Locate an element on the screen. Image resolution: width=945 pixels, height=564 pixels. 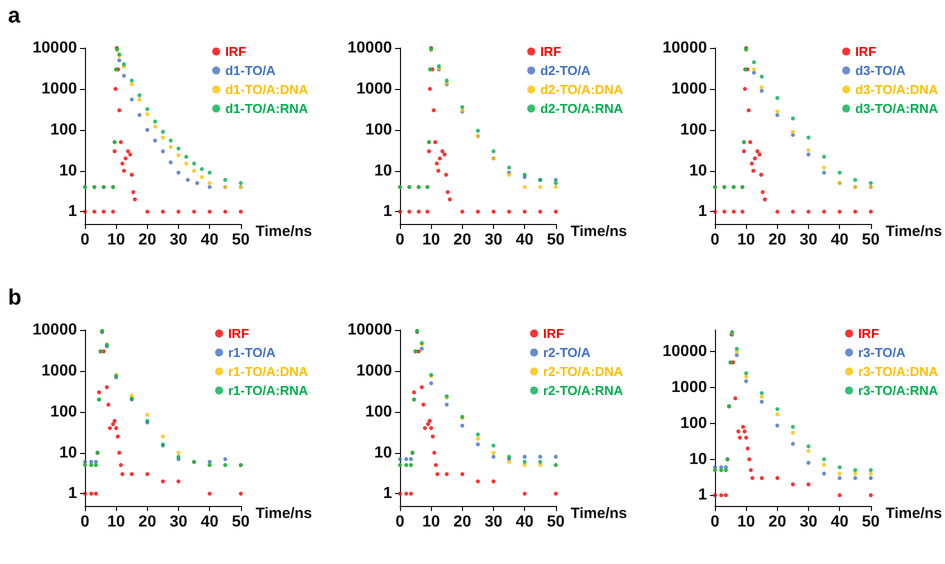
legend-label: r3-TO/A:DNA is located at coordinates (898, 371).